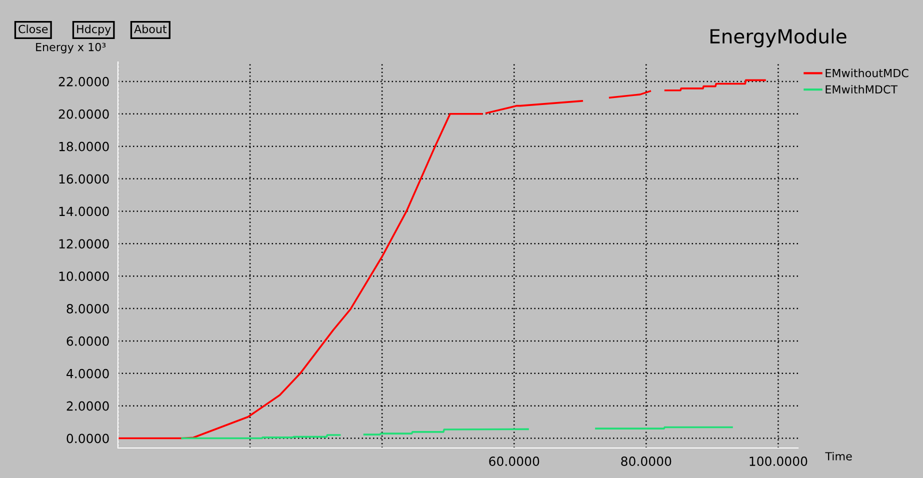 The image size is (923, 478). Describe the element at coordinates (778, 38) in the screenshot. I see `chart-title: EnergyModule` at that location.